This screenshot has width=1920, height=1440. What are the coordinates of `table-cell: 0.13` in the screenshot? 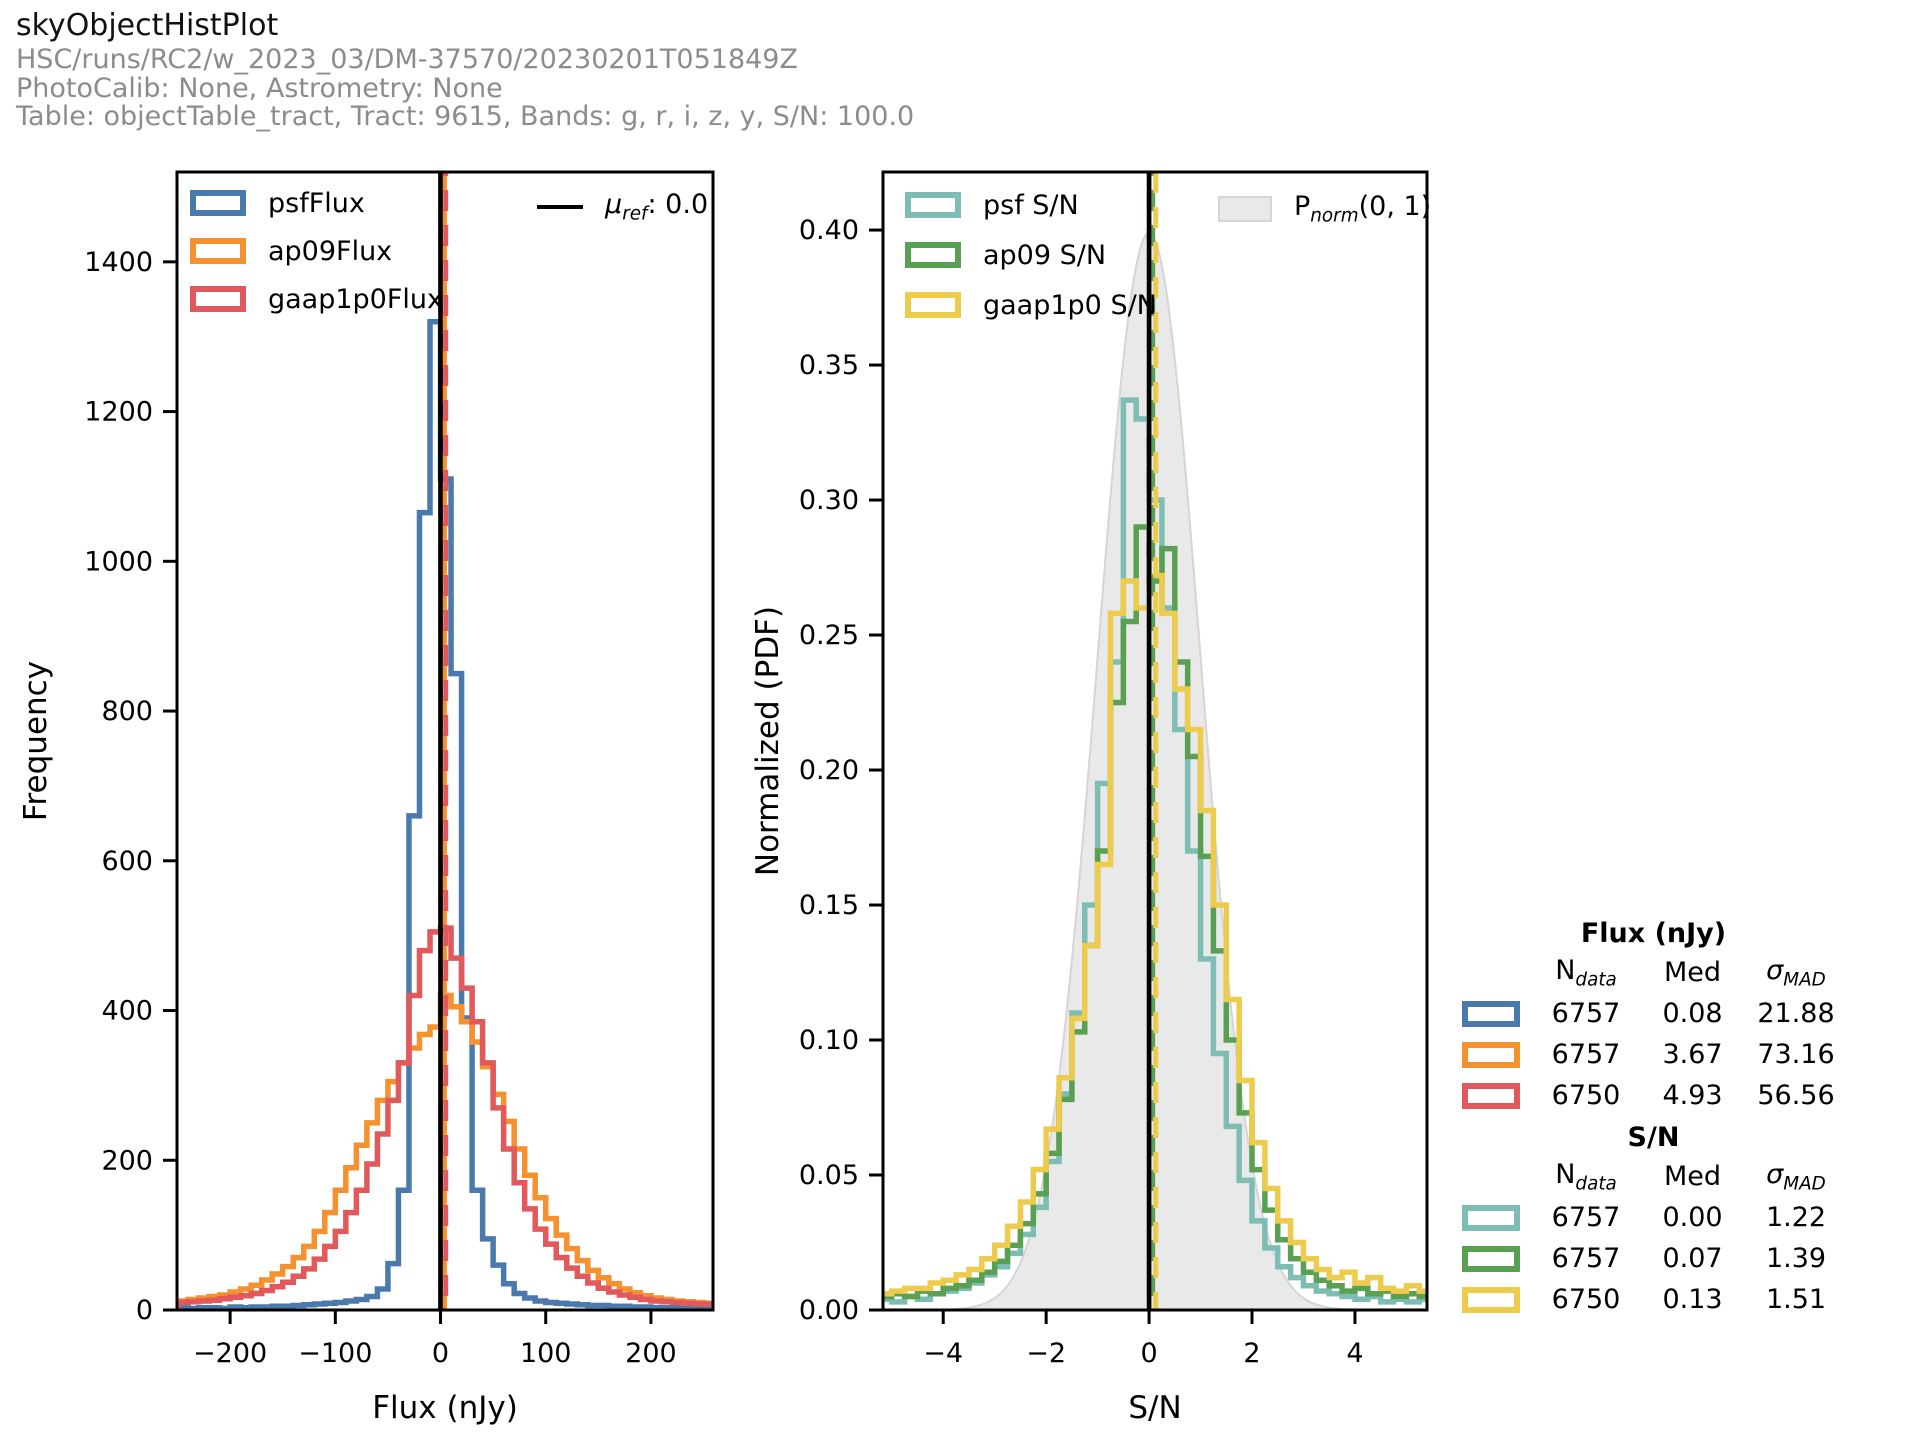 It's located at (1692, 1299).